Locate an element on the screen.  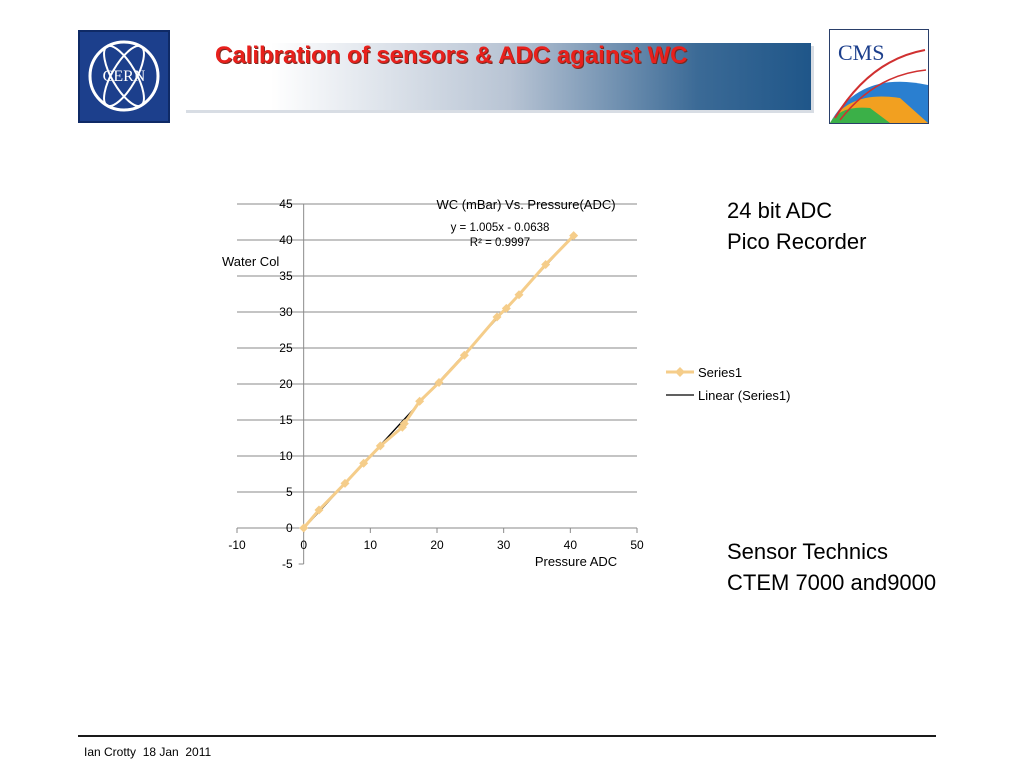
chart-gridlines is located at coordinates (437, 348).